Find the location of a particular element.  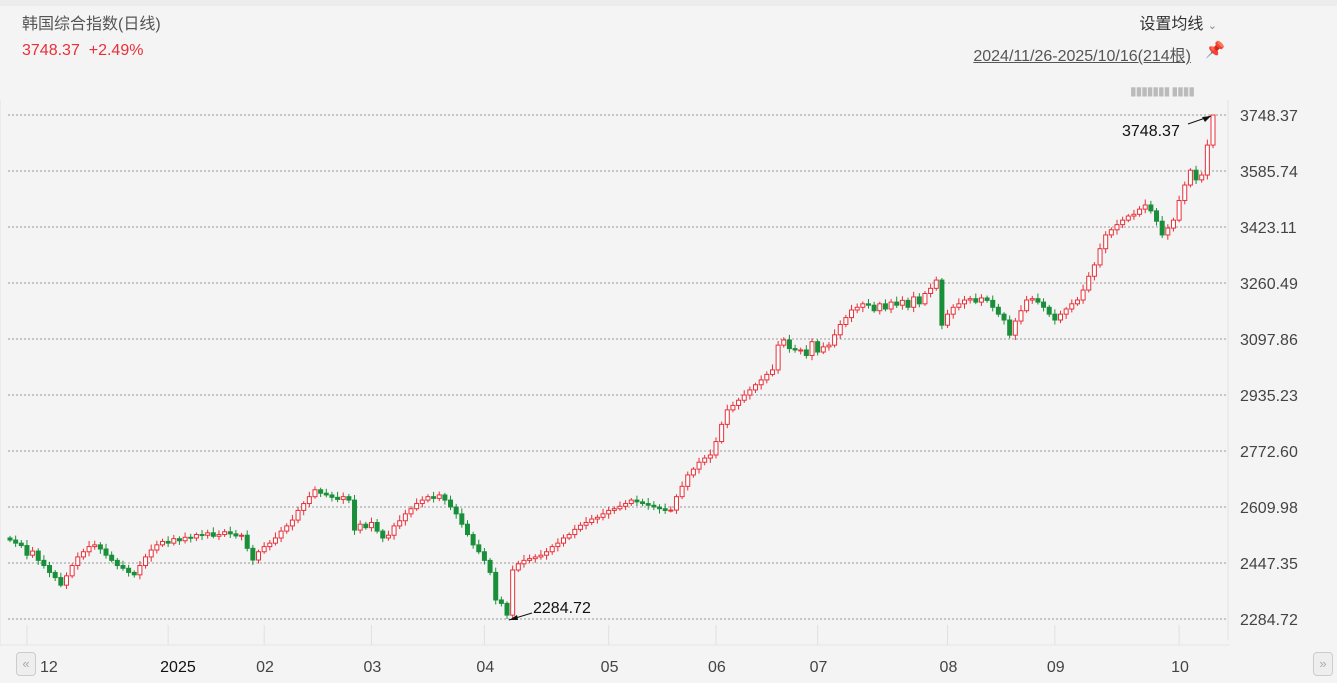

scroll-right-button: » is located at coordinates (1323, 664).